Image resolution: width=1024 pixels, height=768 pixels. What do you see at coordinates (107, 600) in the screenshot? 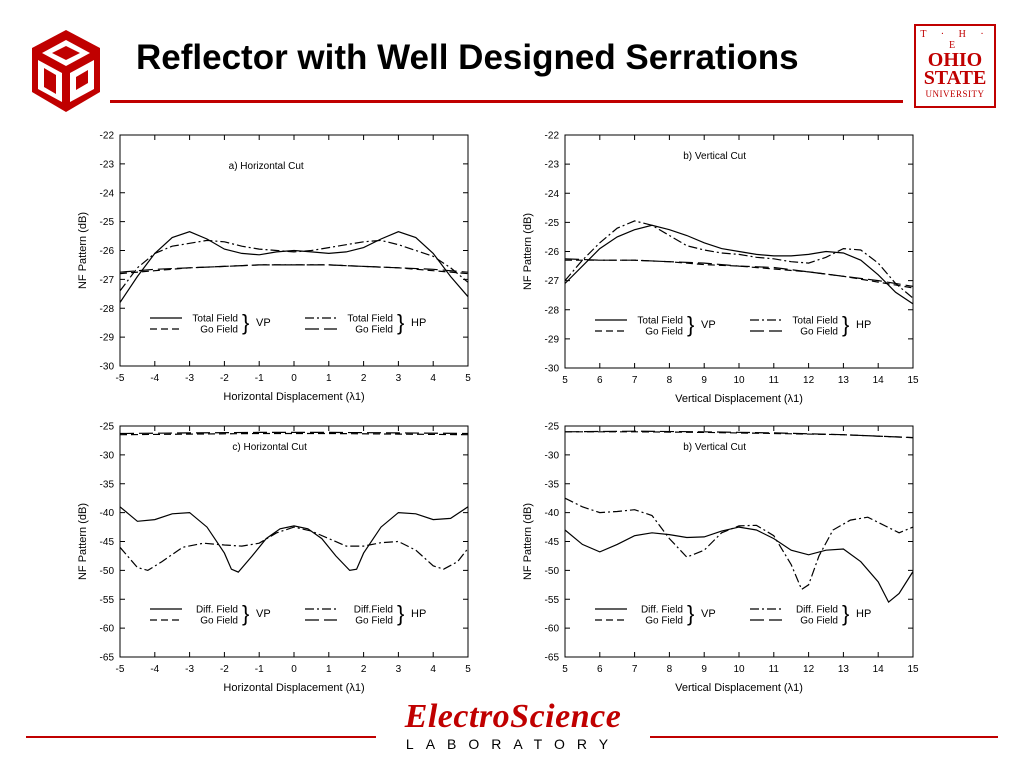
I see `y-tick-label: -55` at bounding box center [107, 600].